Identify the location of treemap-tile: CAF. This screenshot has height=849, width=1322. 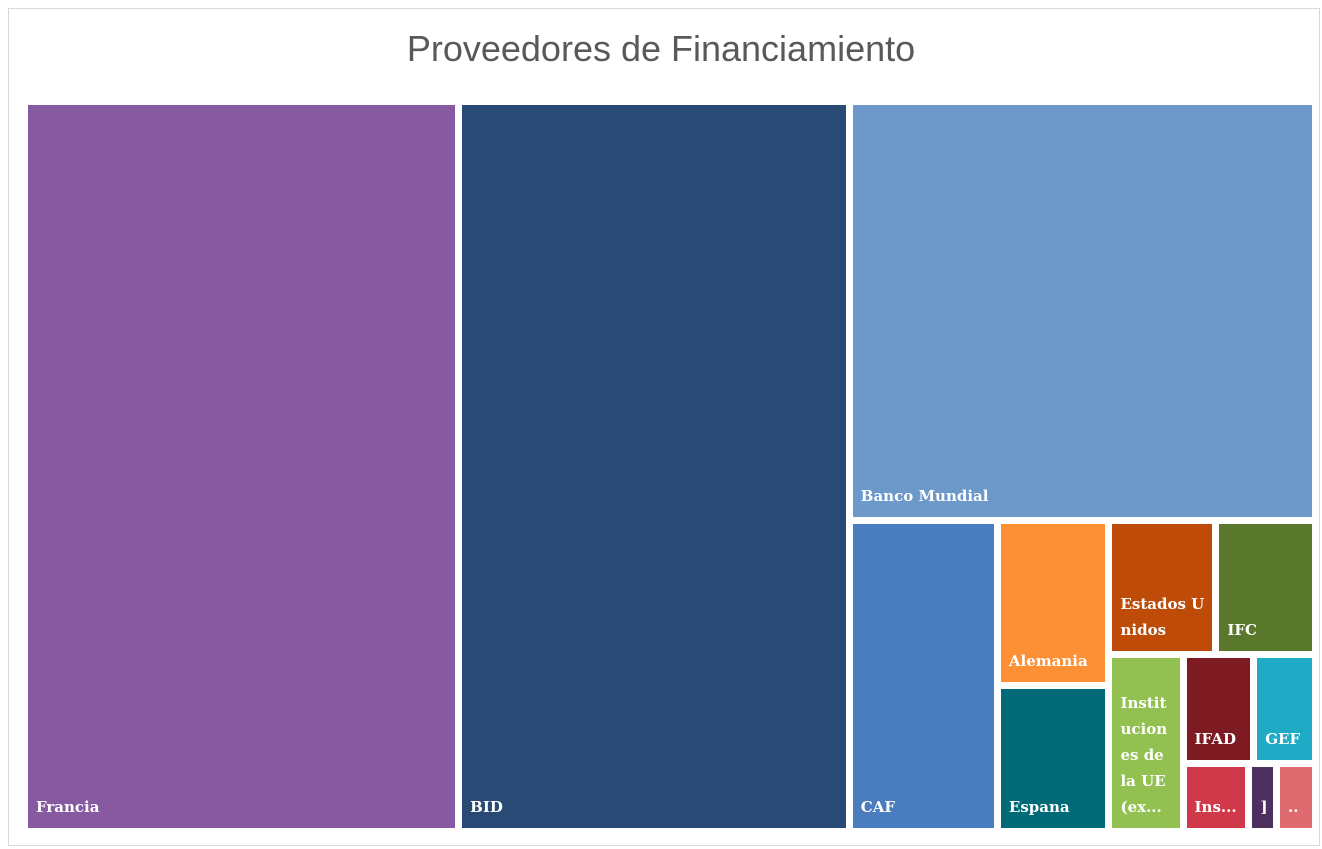
(923, 675).